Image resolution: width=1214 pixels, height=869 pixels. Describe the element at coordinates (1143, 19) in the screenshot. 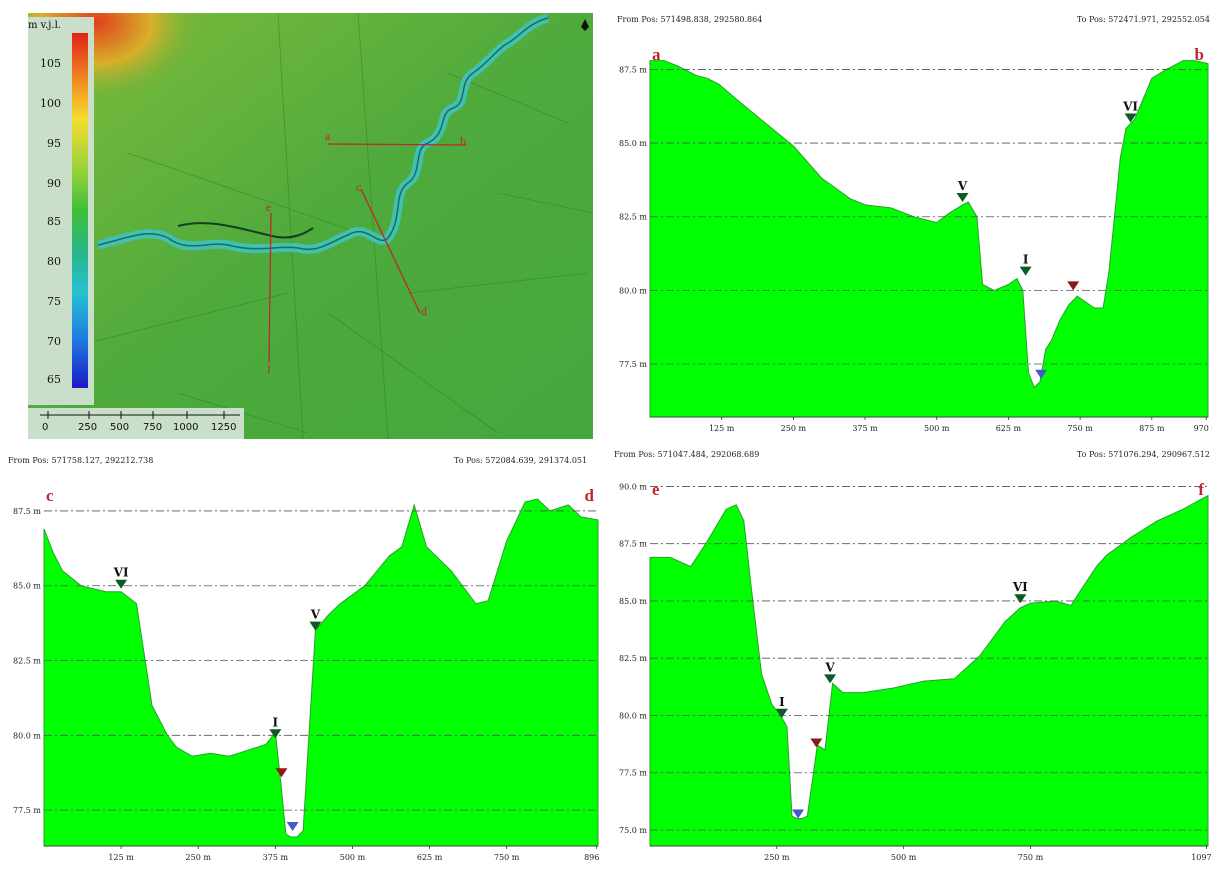

I see `profile-ab-to-pos: To Pos: 572471.971, 292552.054` at that location.